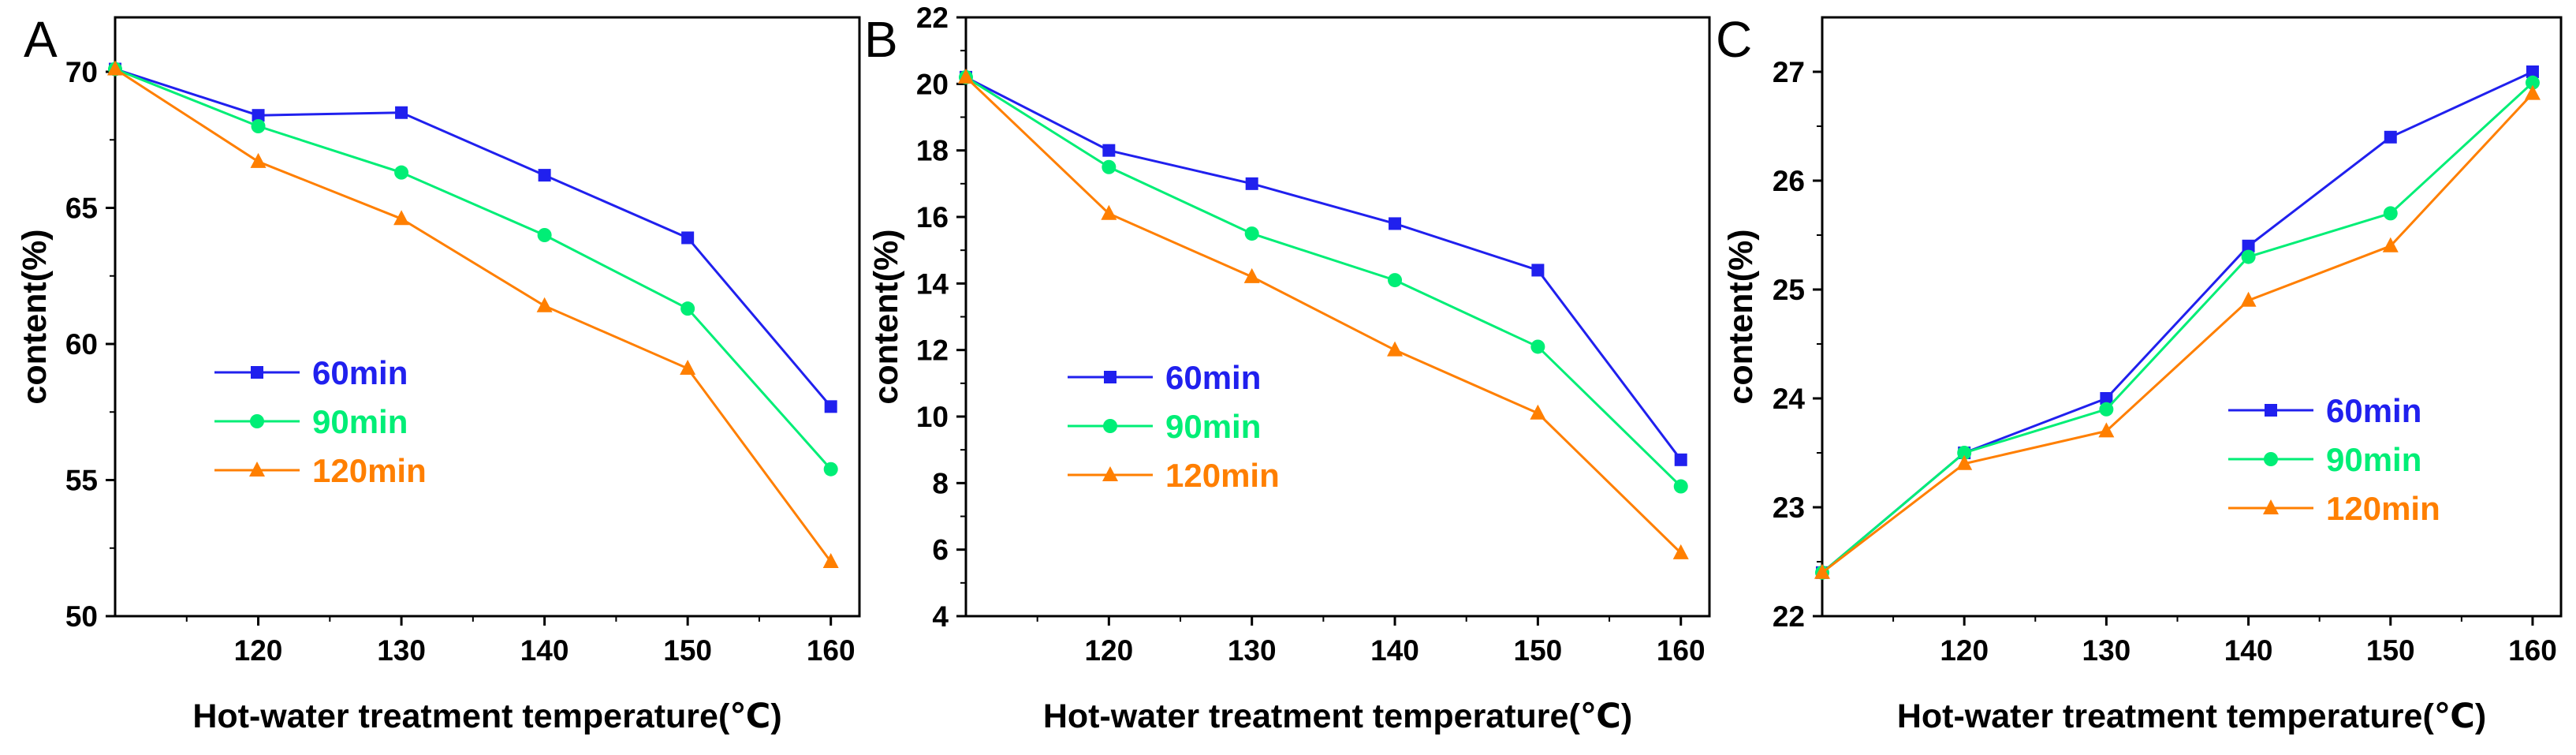  What do you see at coordinates (82, 616) in the screenshot?
I see `y-tick-label: 50` at bounding box center [82, 616].